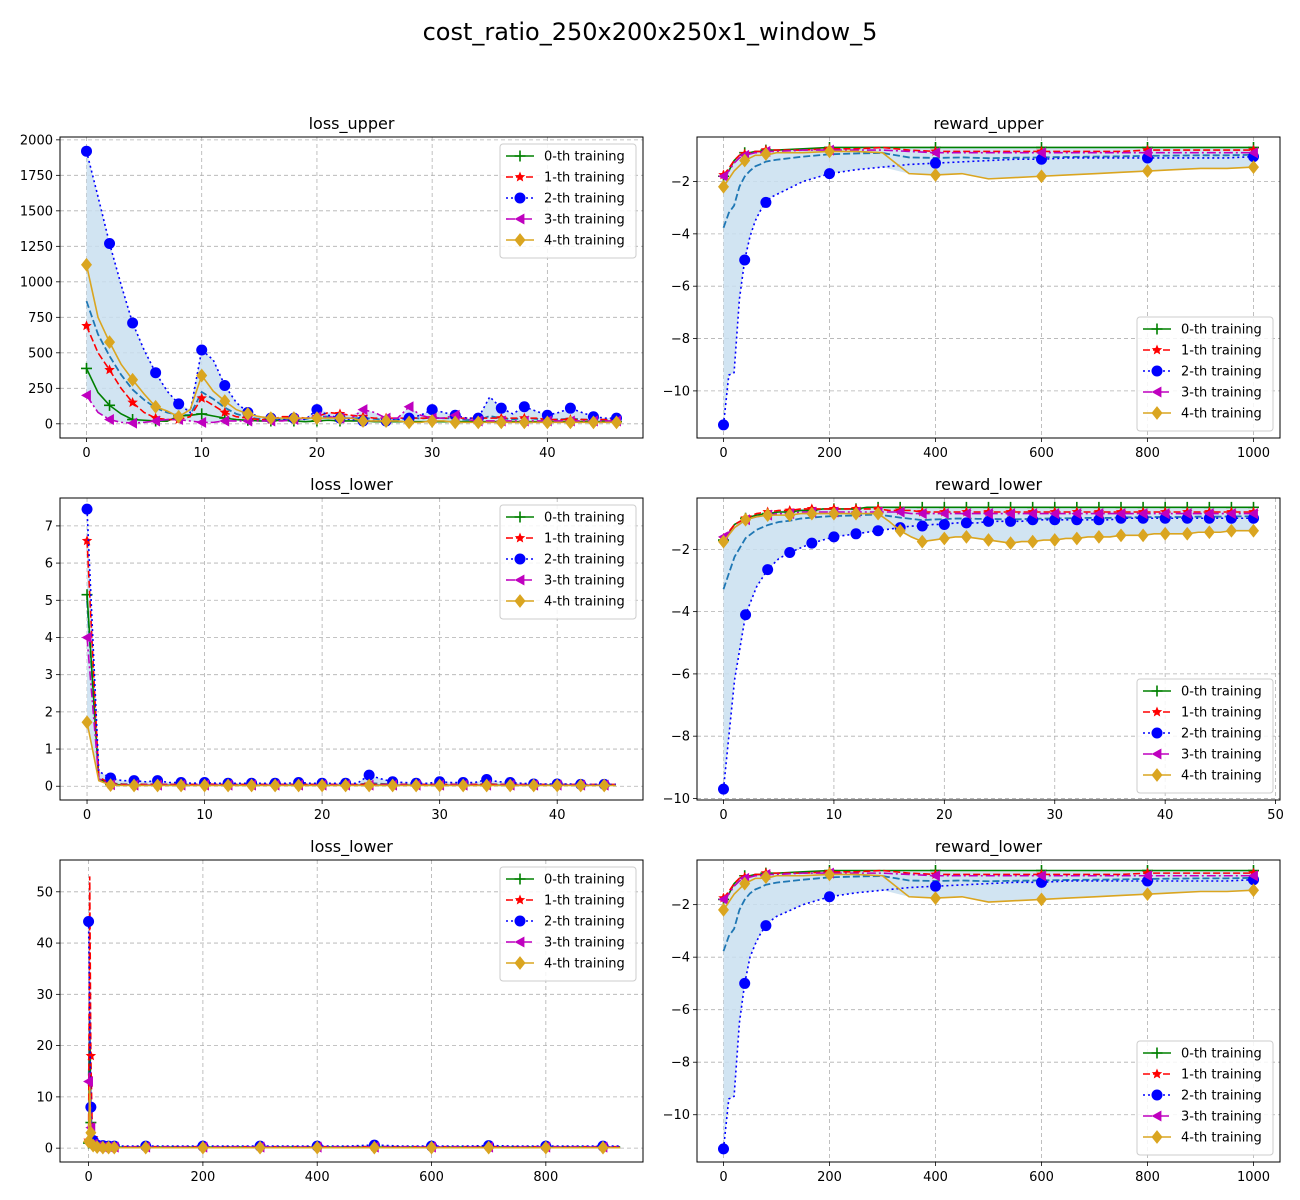 This screenshot has width=1300, height=1200. I want to click on y-tick-label: 0, so click(49, 1149).